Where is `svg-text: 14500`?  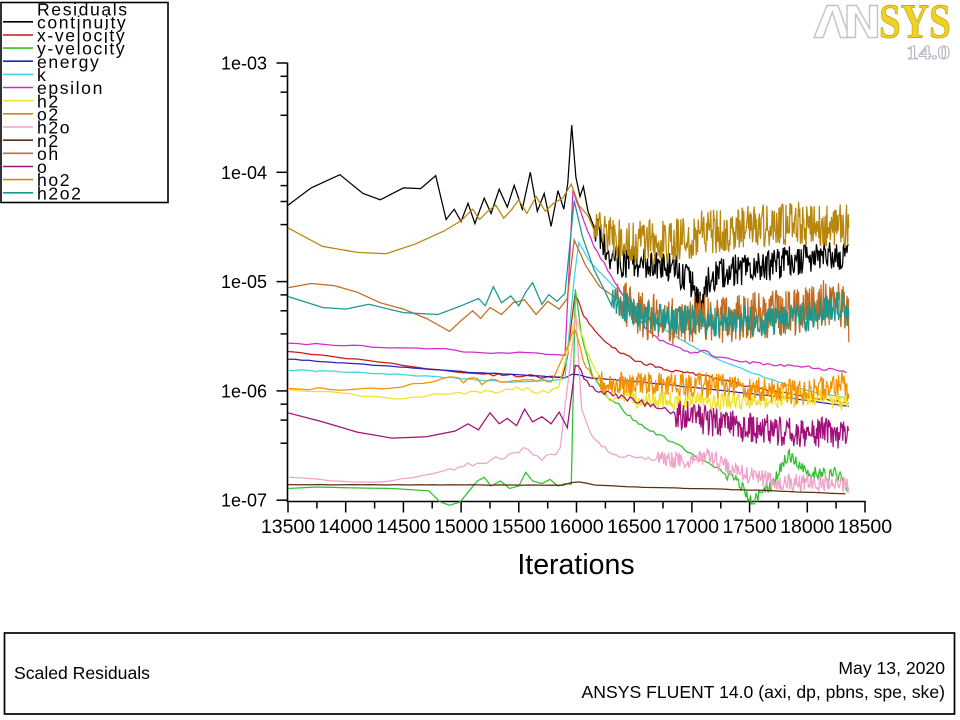 svg-text: 14500 is located at coordinates (403, 527).